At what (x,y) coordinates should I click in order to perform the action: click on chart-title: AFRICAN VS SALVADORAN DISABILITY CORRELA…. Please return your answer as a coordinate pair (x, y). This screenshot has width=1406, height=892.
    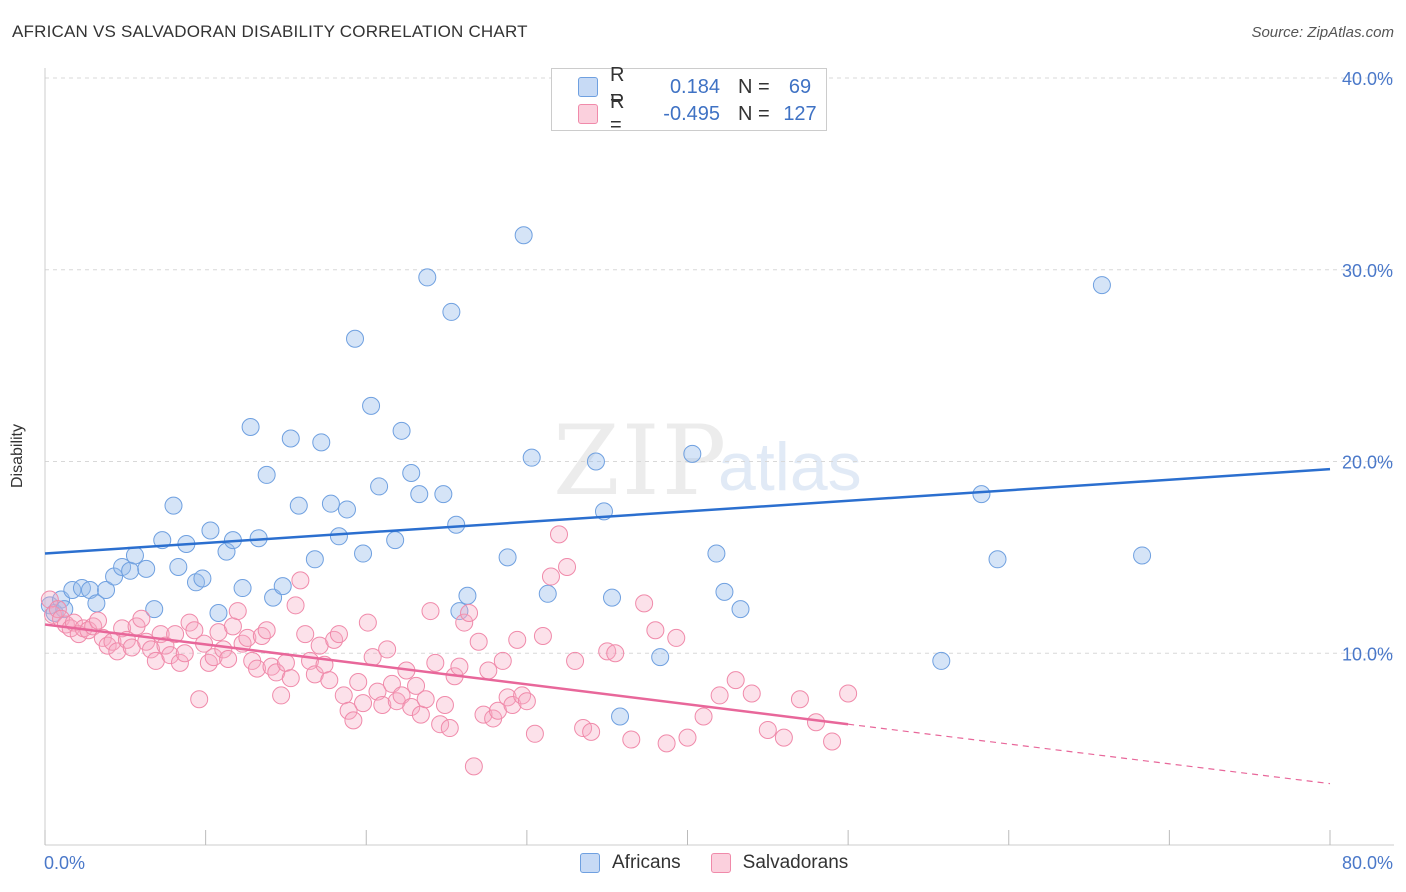
    Looking at the image, I should click on (270, 31).